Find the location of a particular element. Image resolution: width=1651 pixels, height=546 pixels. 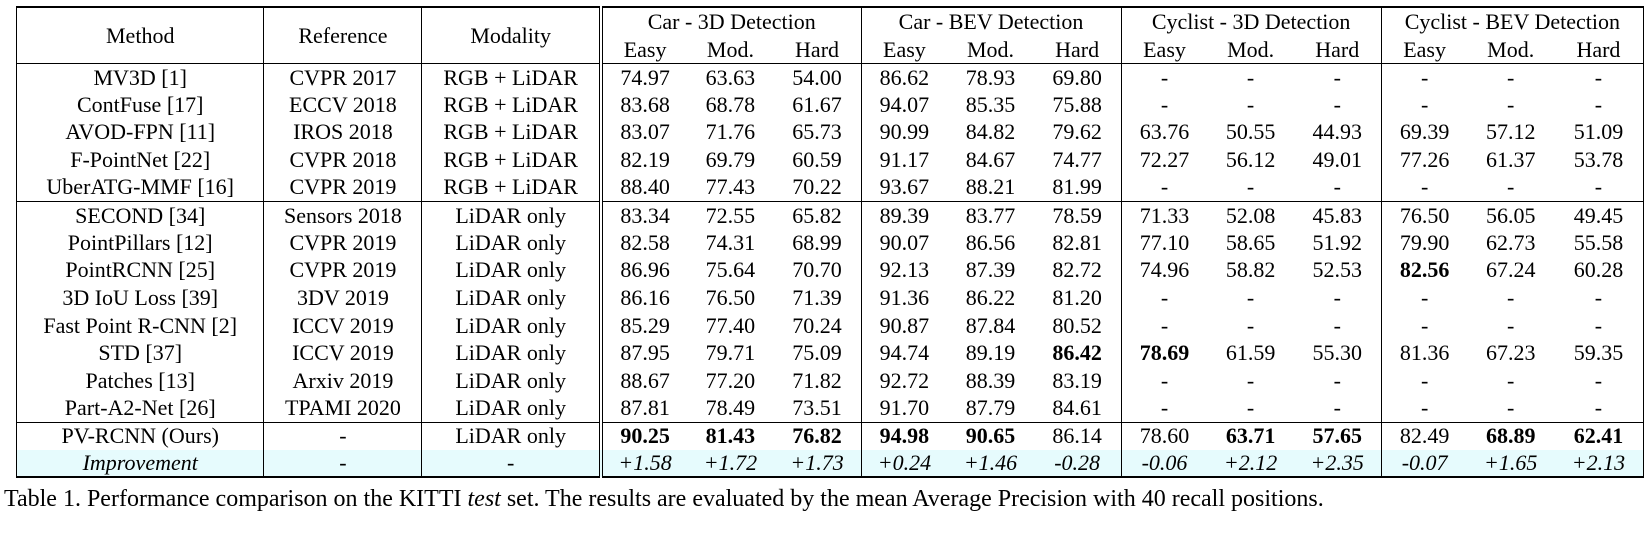

header-sub-hard: Hard is located at coordinates (1598, 50).